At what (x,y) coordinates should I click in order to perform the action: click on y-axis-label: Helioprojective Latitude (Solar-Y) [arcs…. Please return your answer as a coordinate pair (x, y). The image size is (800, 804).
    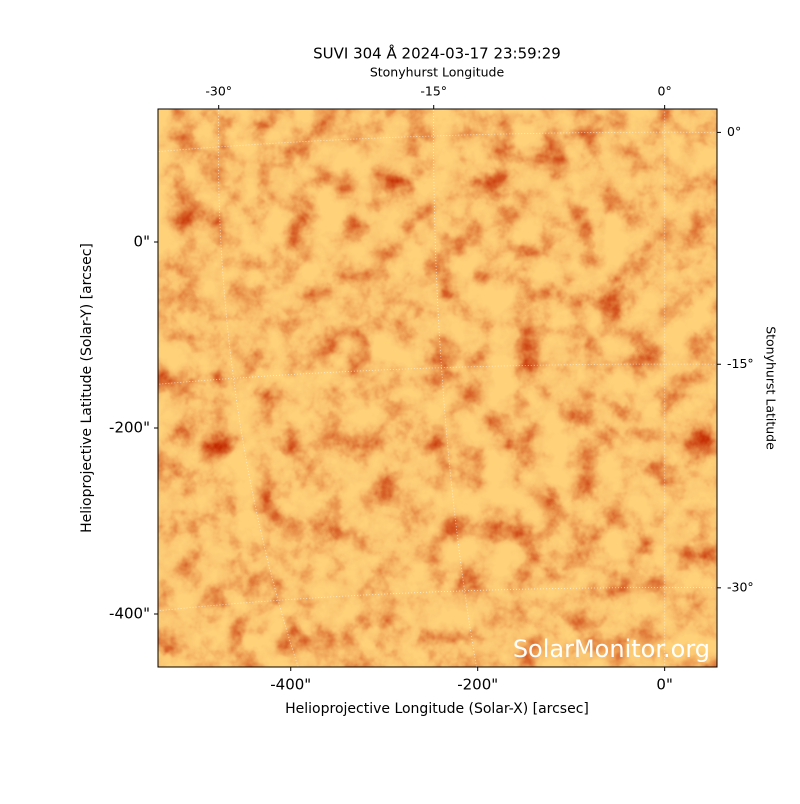
    Looking at the image, I should click on (87, 388).